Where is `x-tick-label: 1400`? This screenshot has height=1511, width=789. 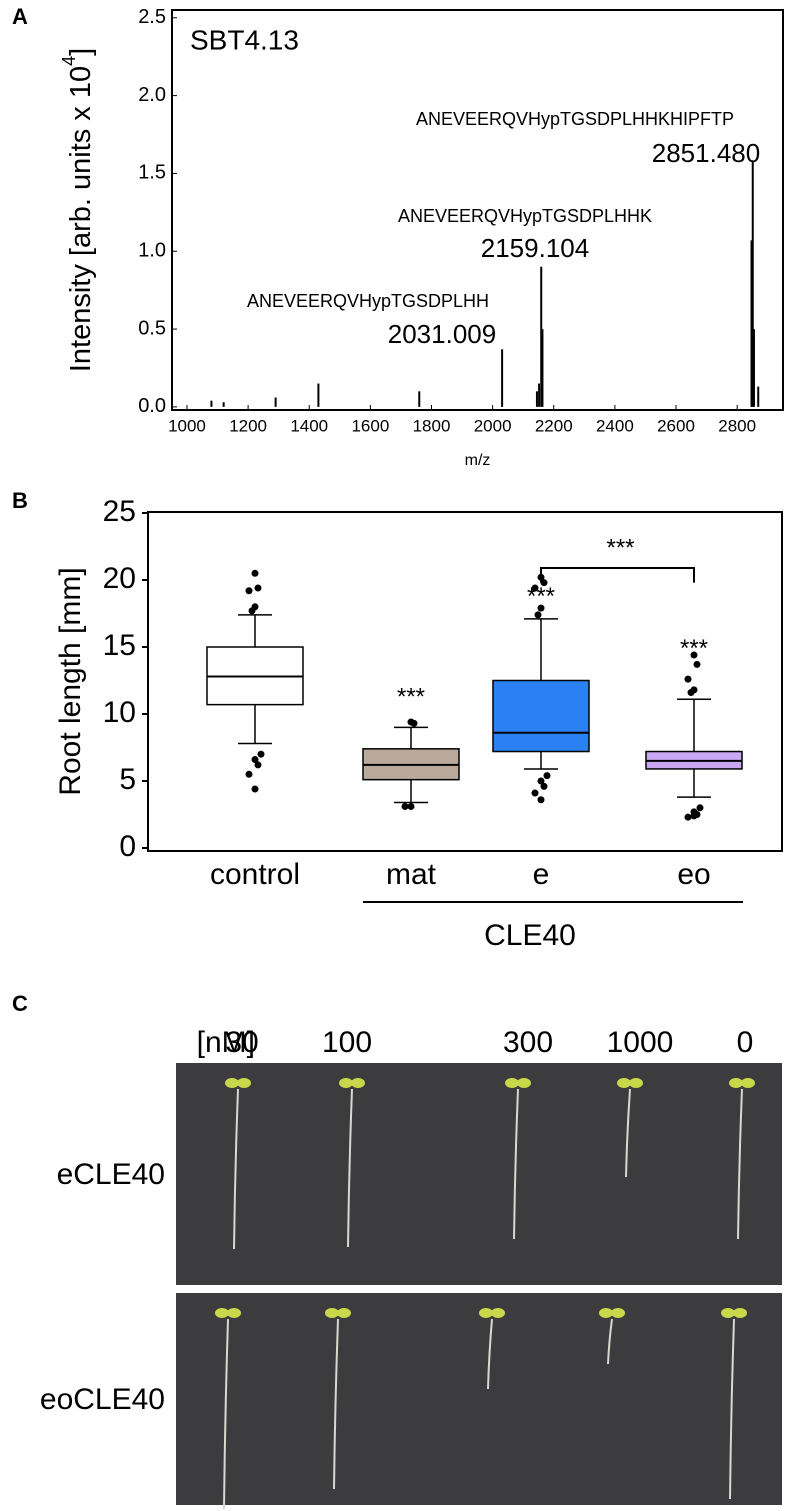
x-tick-label: 1400 is located at coordinates (309, 425).